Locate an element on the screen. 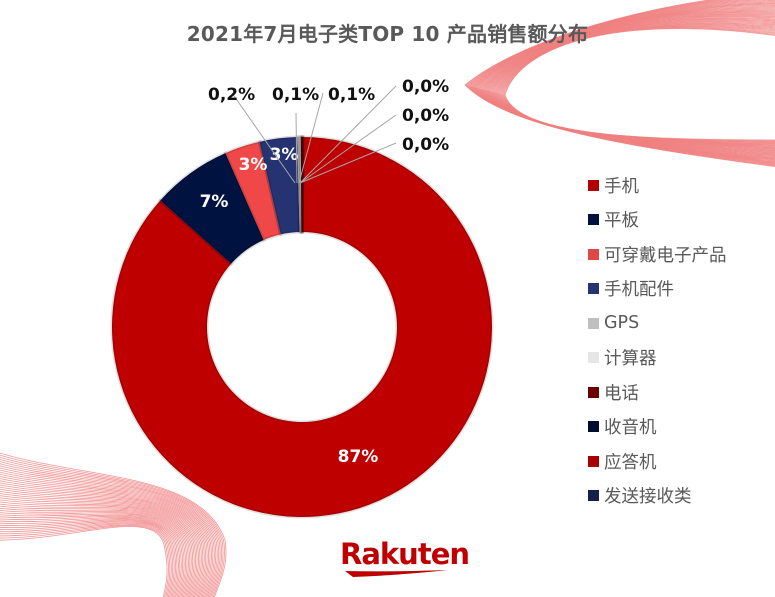 The image size is (775, 597). legend-label: 计算器 is located at coordinates (630, 359).